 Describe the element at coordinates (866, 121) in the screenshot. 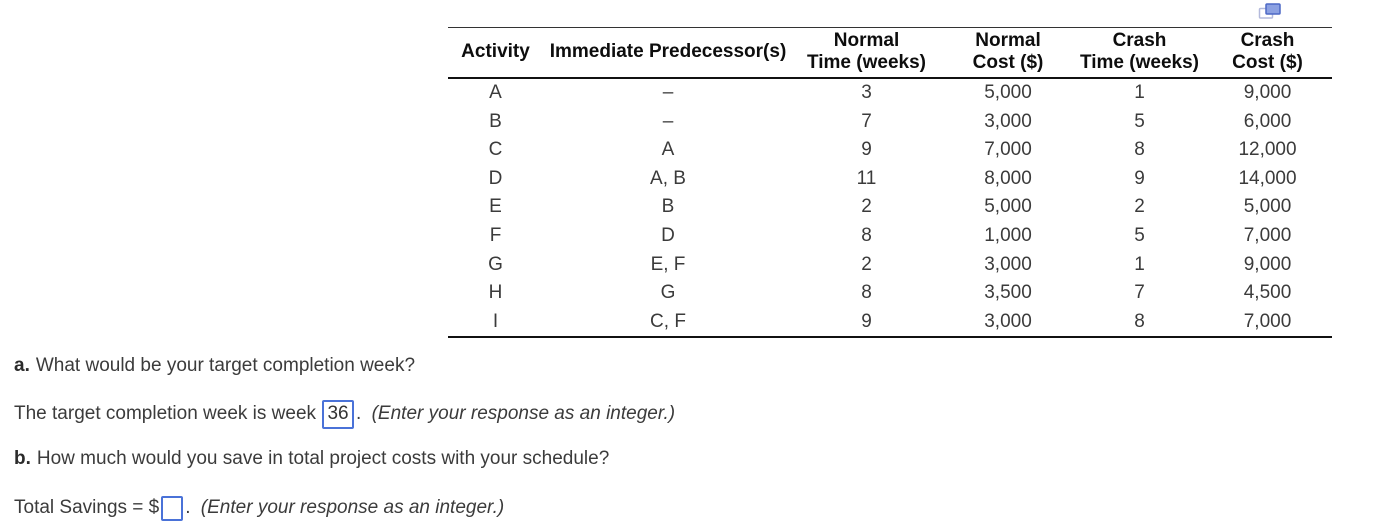

I see `cell-normal-time: 7` at that location.